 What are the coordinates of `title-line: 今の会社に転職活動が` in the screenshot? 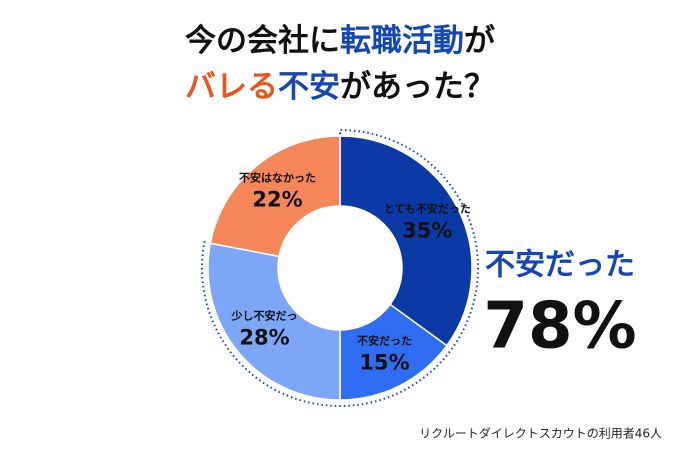 It's located at (340, 41).